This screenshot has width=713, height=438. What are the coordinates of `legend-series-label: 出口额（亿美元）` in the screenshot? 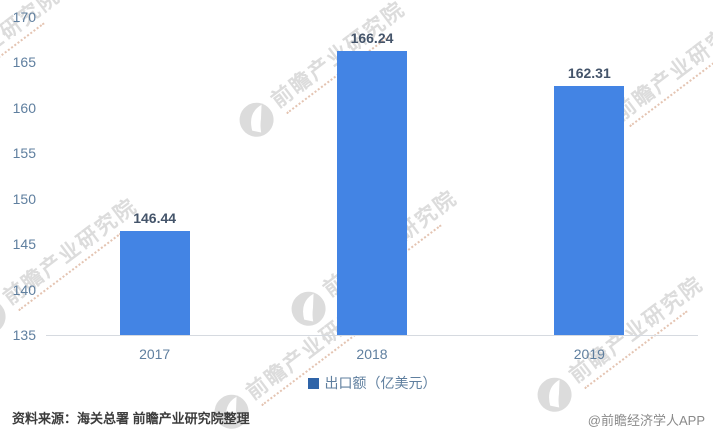 It's located at (380, 383).